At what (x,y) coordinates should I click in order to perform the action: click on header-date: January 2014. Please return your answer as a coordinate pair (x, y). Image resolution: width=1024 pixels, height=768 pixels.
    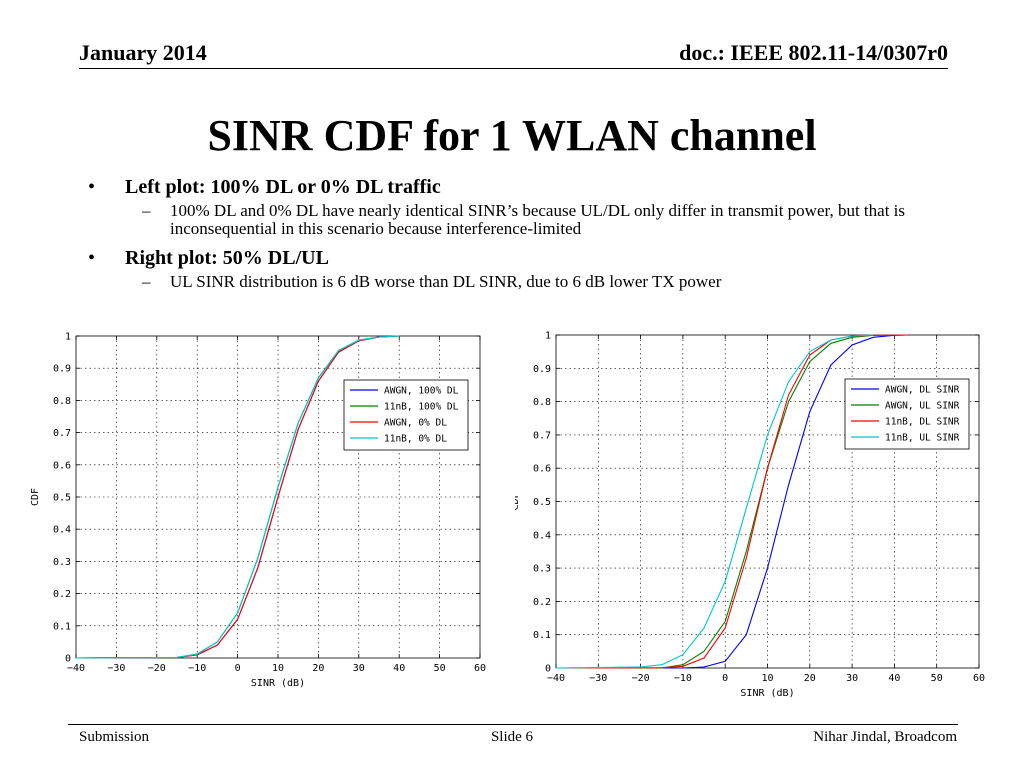
    Looking at the image, I should click on (143, 52).